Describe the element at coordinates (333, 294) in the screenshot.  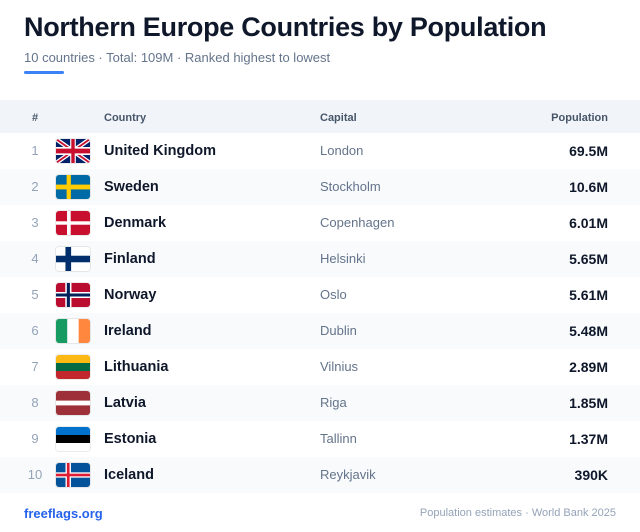
I see `capital-cell: Oslo` at that location.